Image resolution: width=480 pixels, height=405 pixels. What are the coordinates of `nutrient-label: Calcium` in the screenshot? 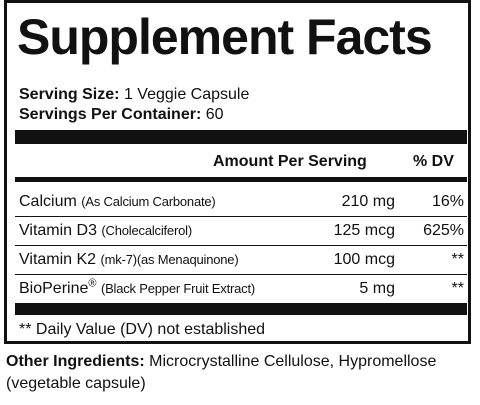 It's located at (48, 201).